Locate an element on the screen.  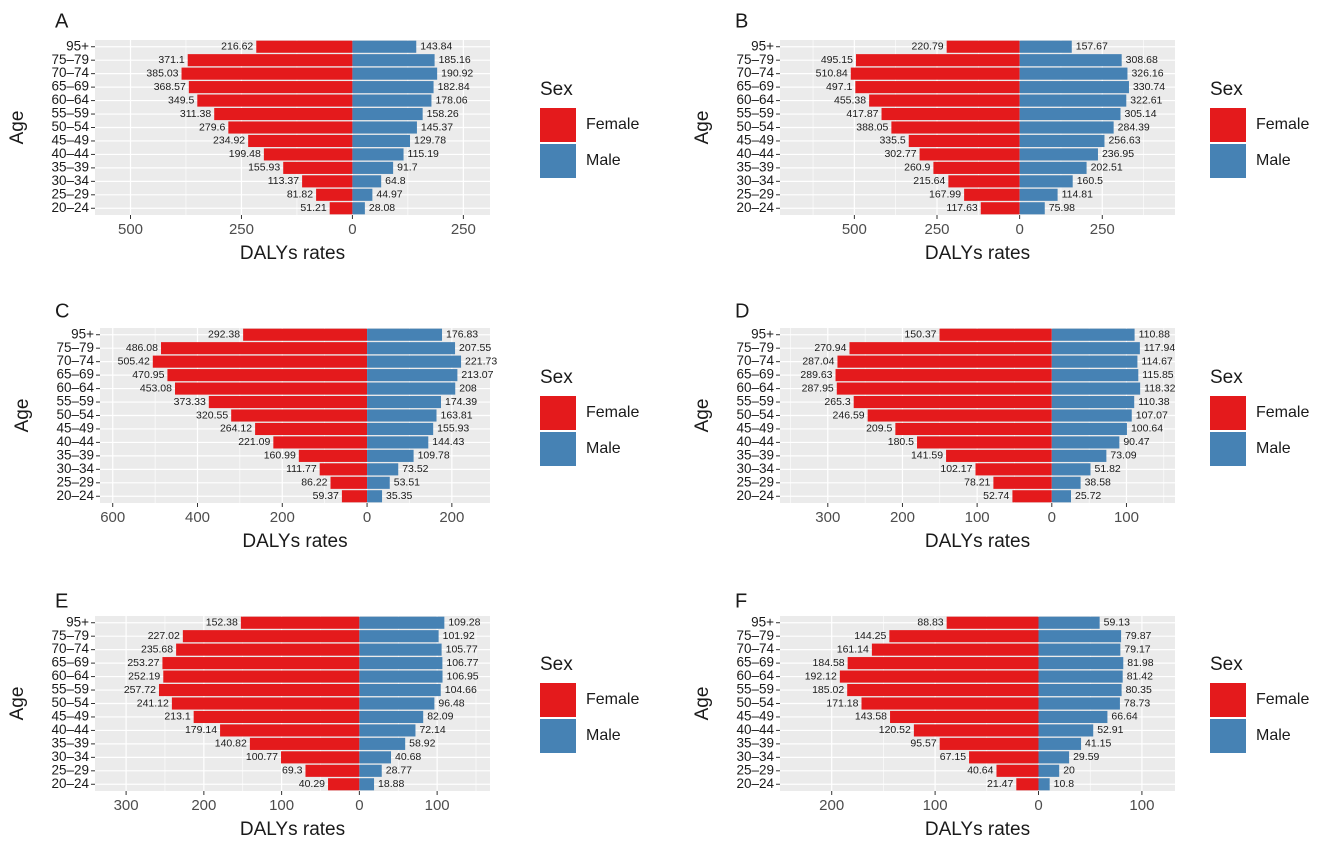
y-axis-title: Age is located at coordinates (702, 704).